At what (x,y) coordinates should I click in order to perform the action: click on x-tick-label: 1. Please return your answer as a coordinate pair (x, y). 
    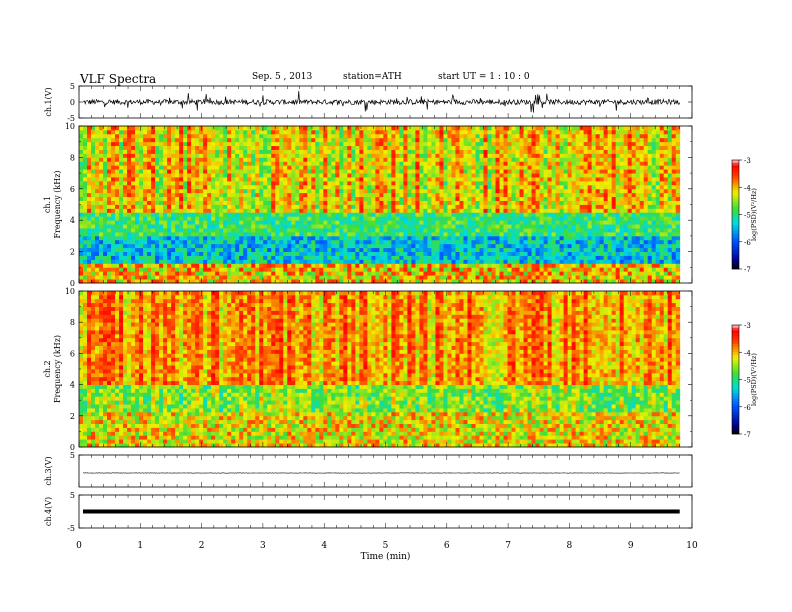
    Looking at the image, I should click on (140, 546).